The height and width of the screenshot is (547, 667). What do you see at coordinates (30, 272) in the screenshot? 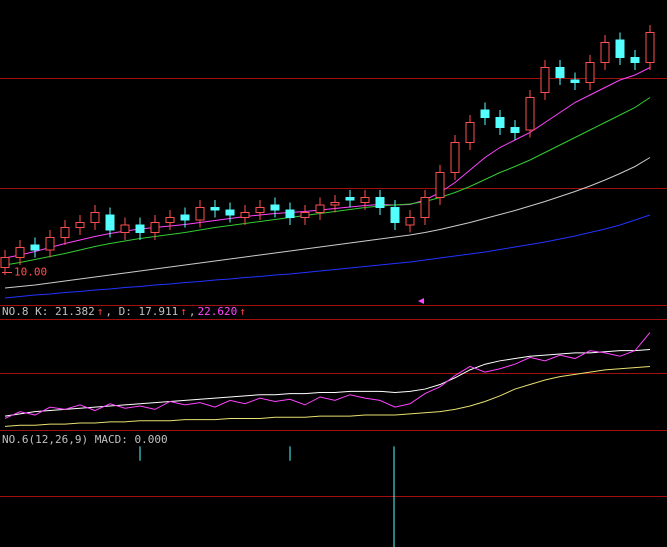
I see `price-marker-label: 10.00` at bounding box center [30, 272].